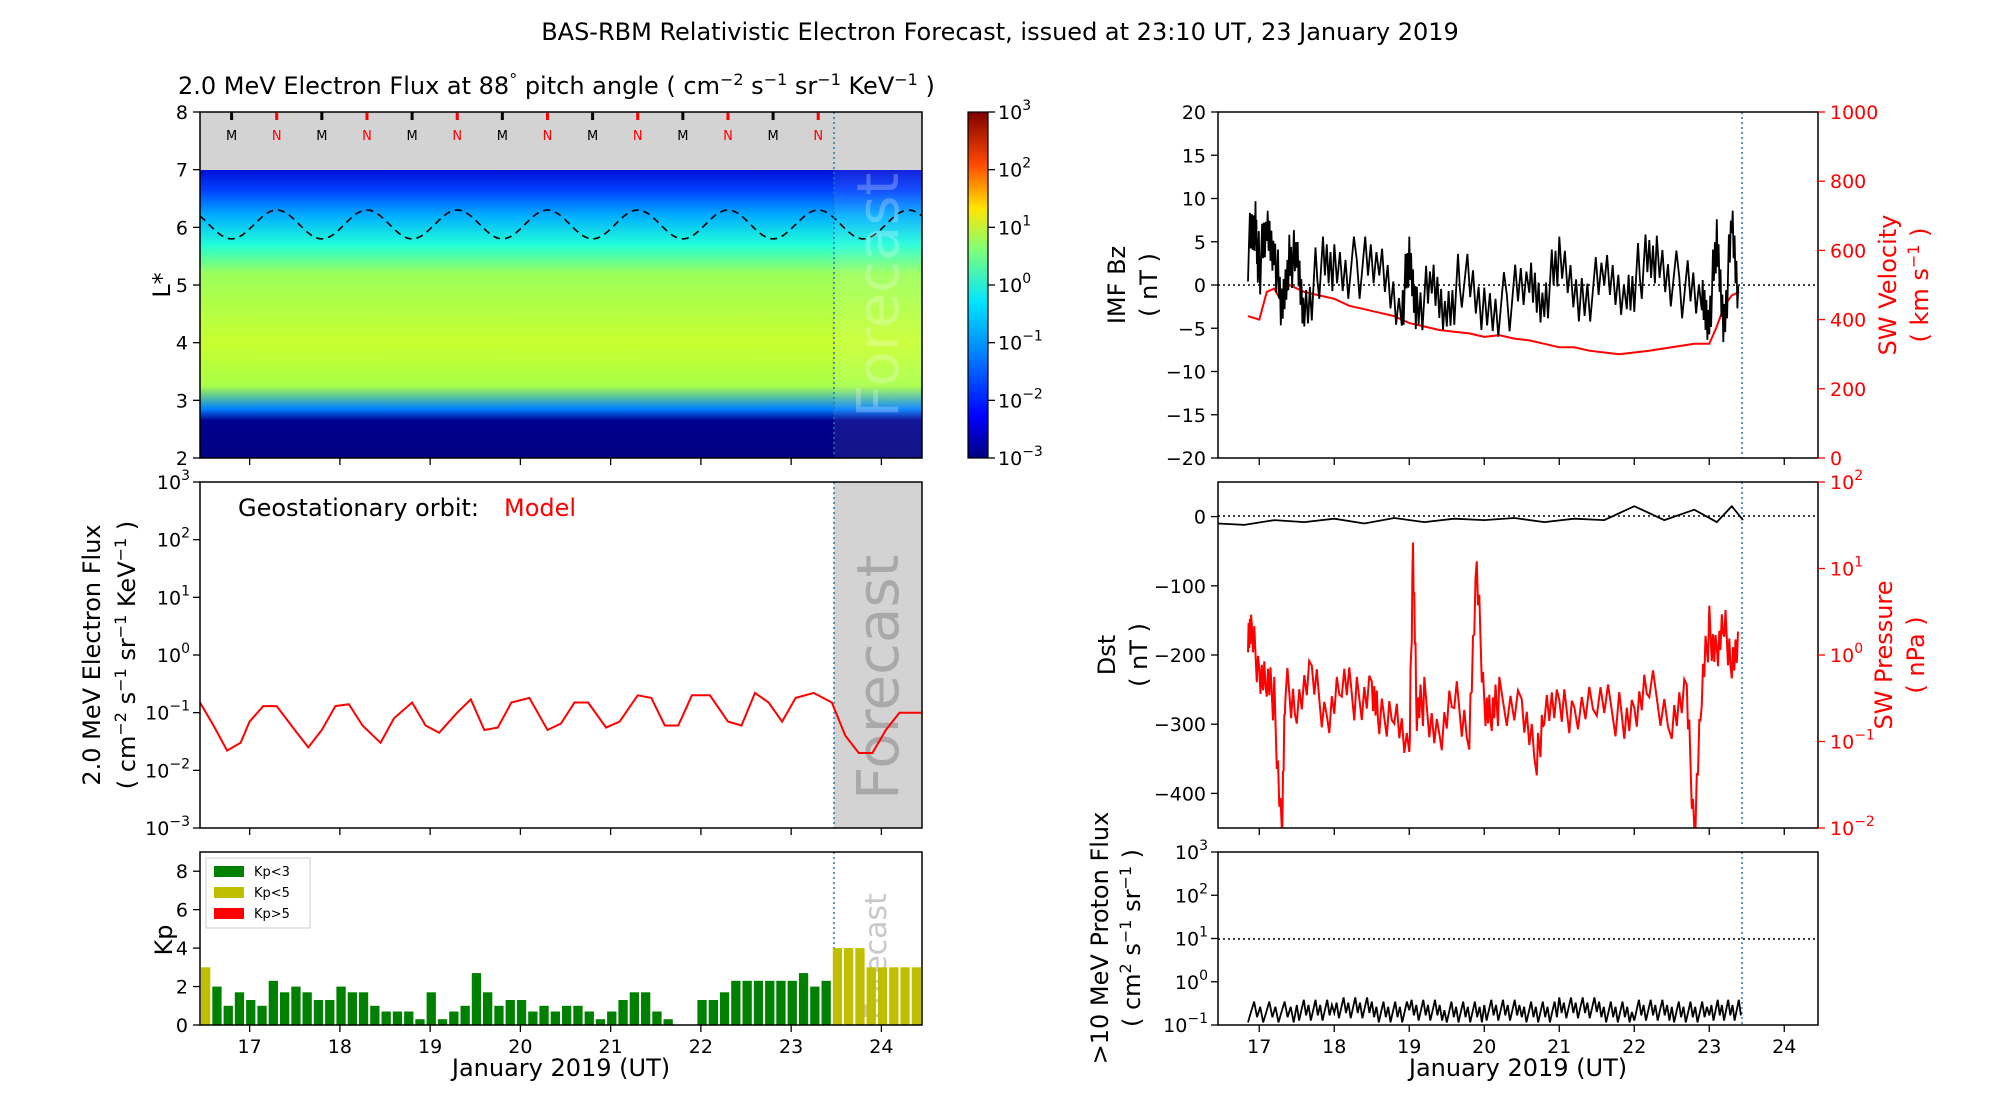  I want to click on right-y-tick-label: 200, so click(1848, 390).